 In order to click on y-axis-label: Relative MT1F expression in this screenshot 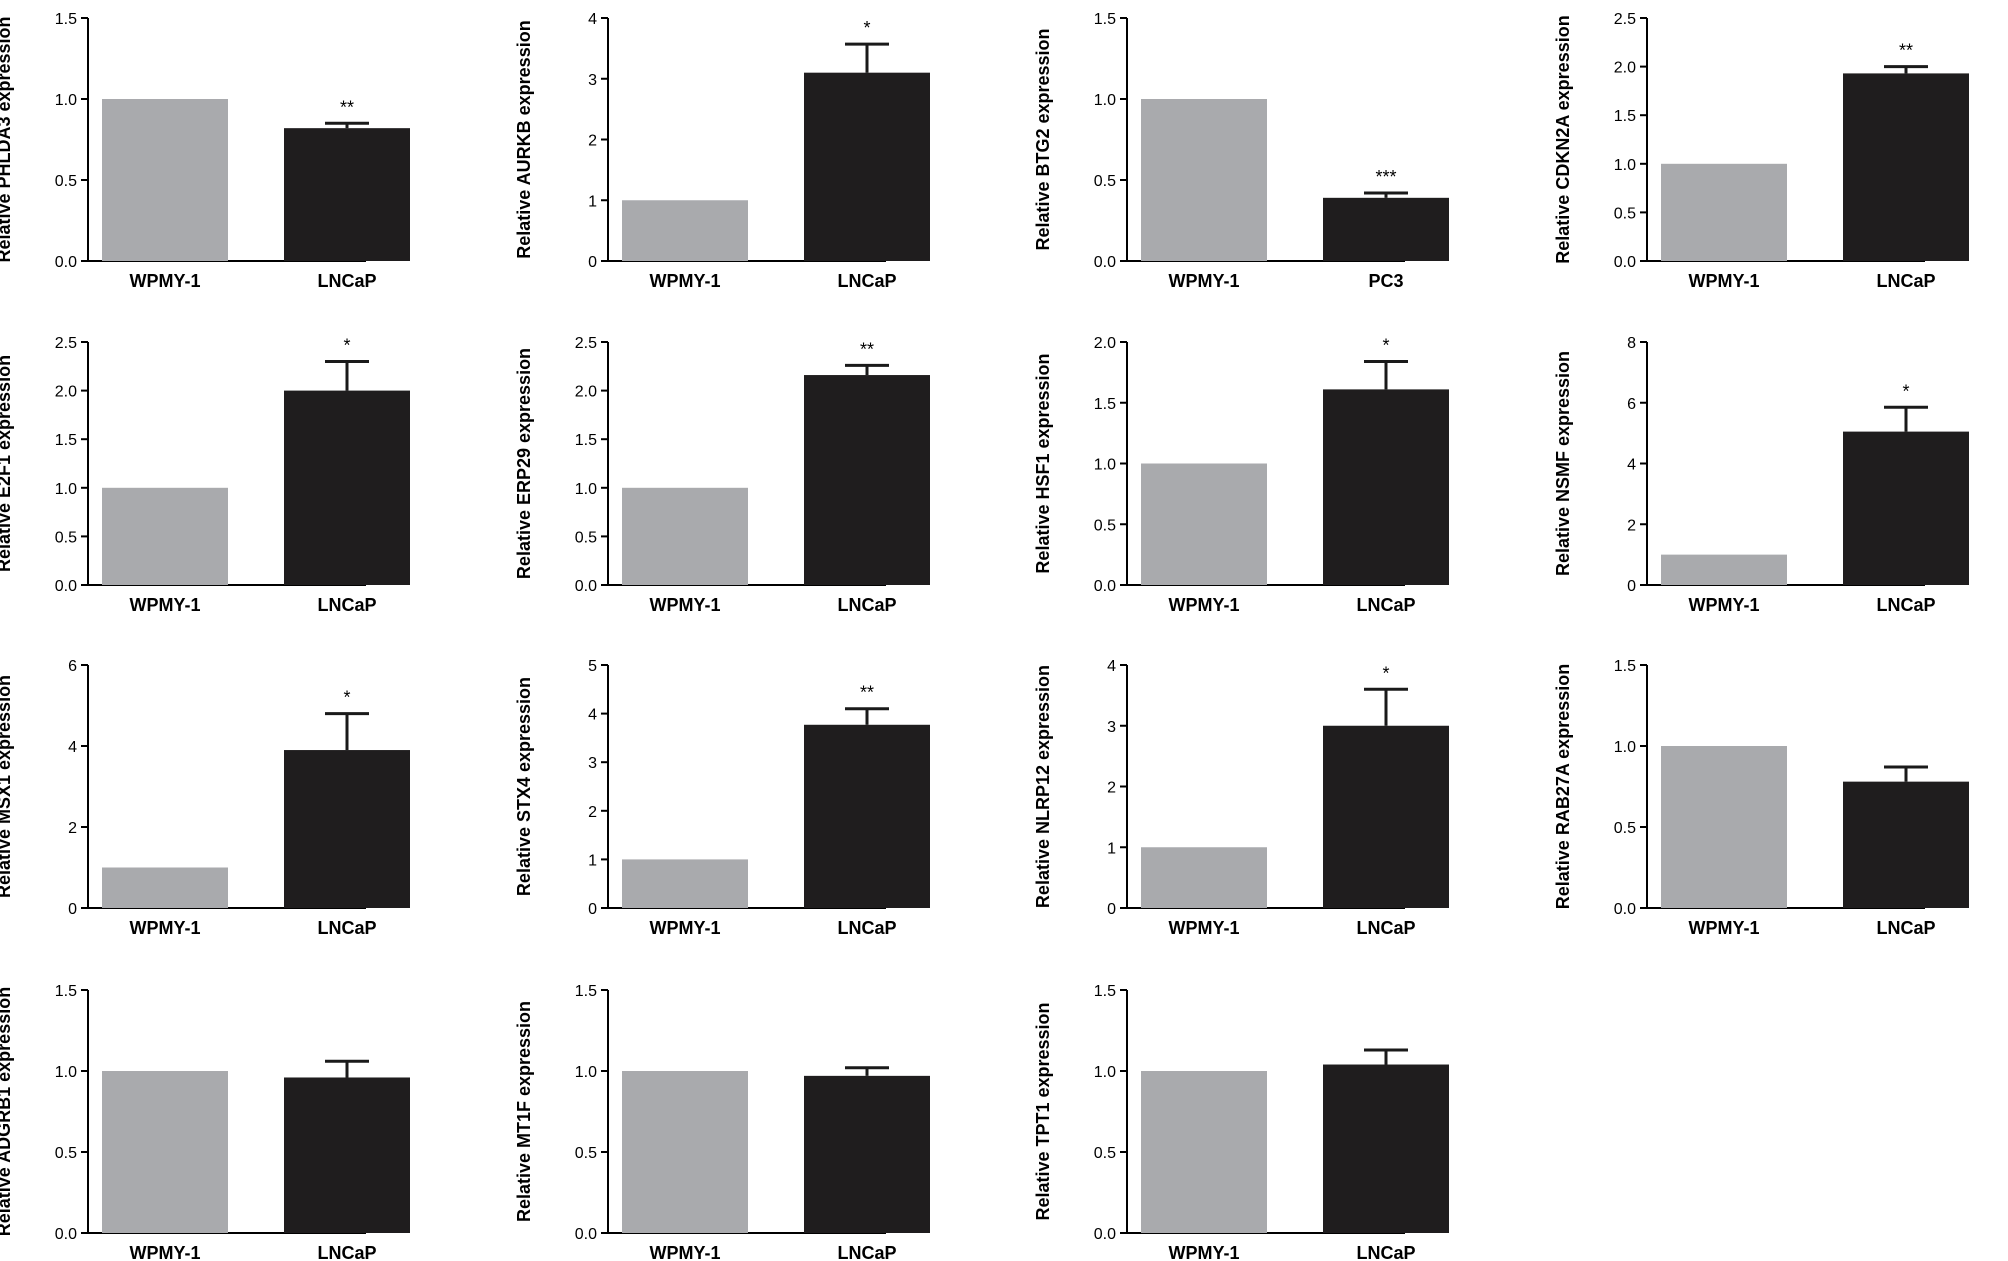, I will do `click(524, 1111)`.